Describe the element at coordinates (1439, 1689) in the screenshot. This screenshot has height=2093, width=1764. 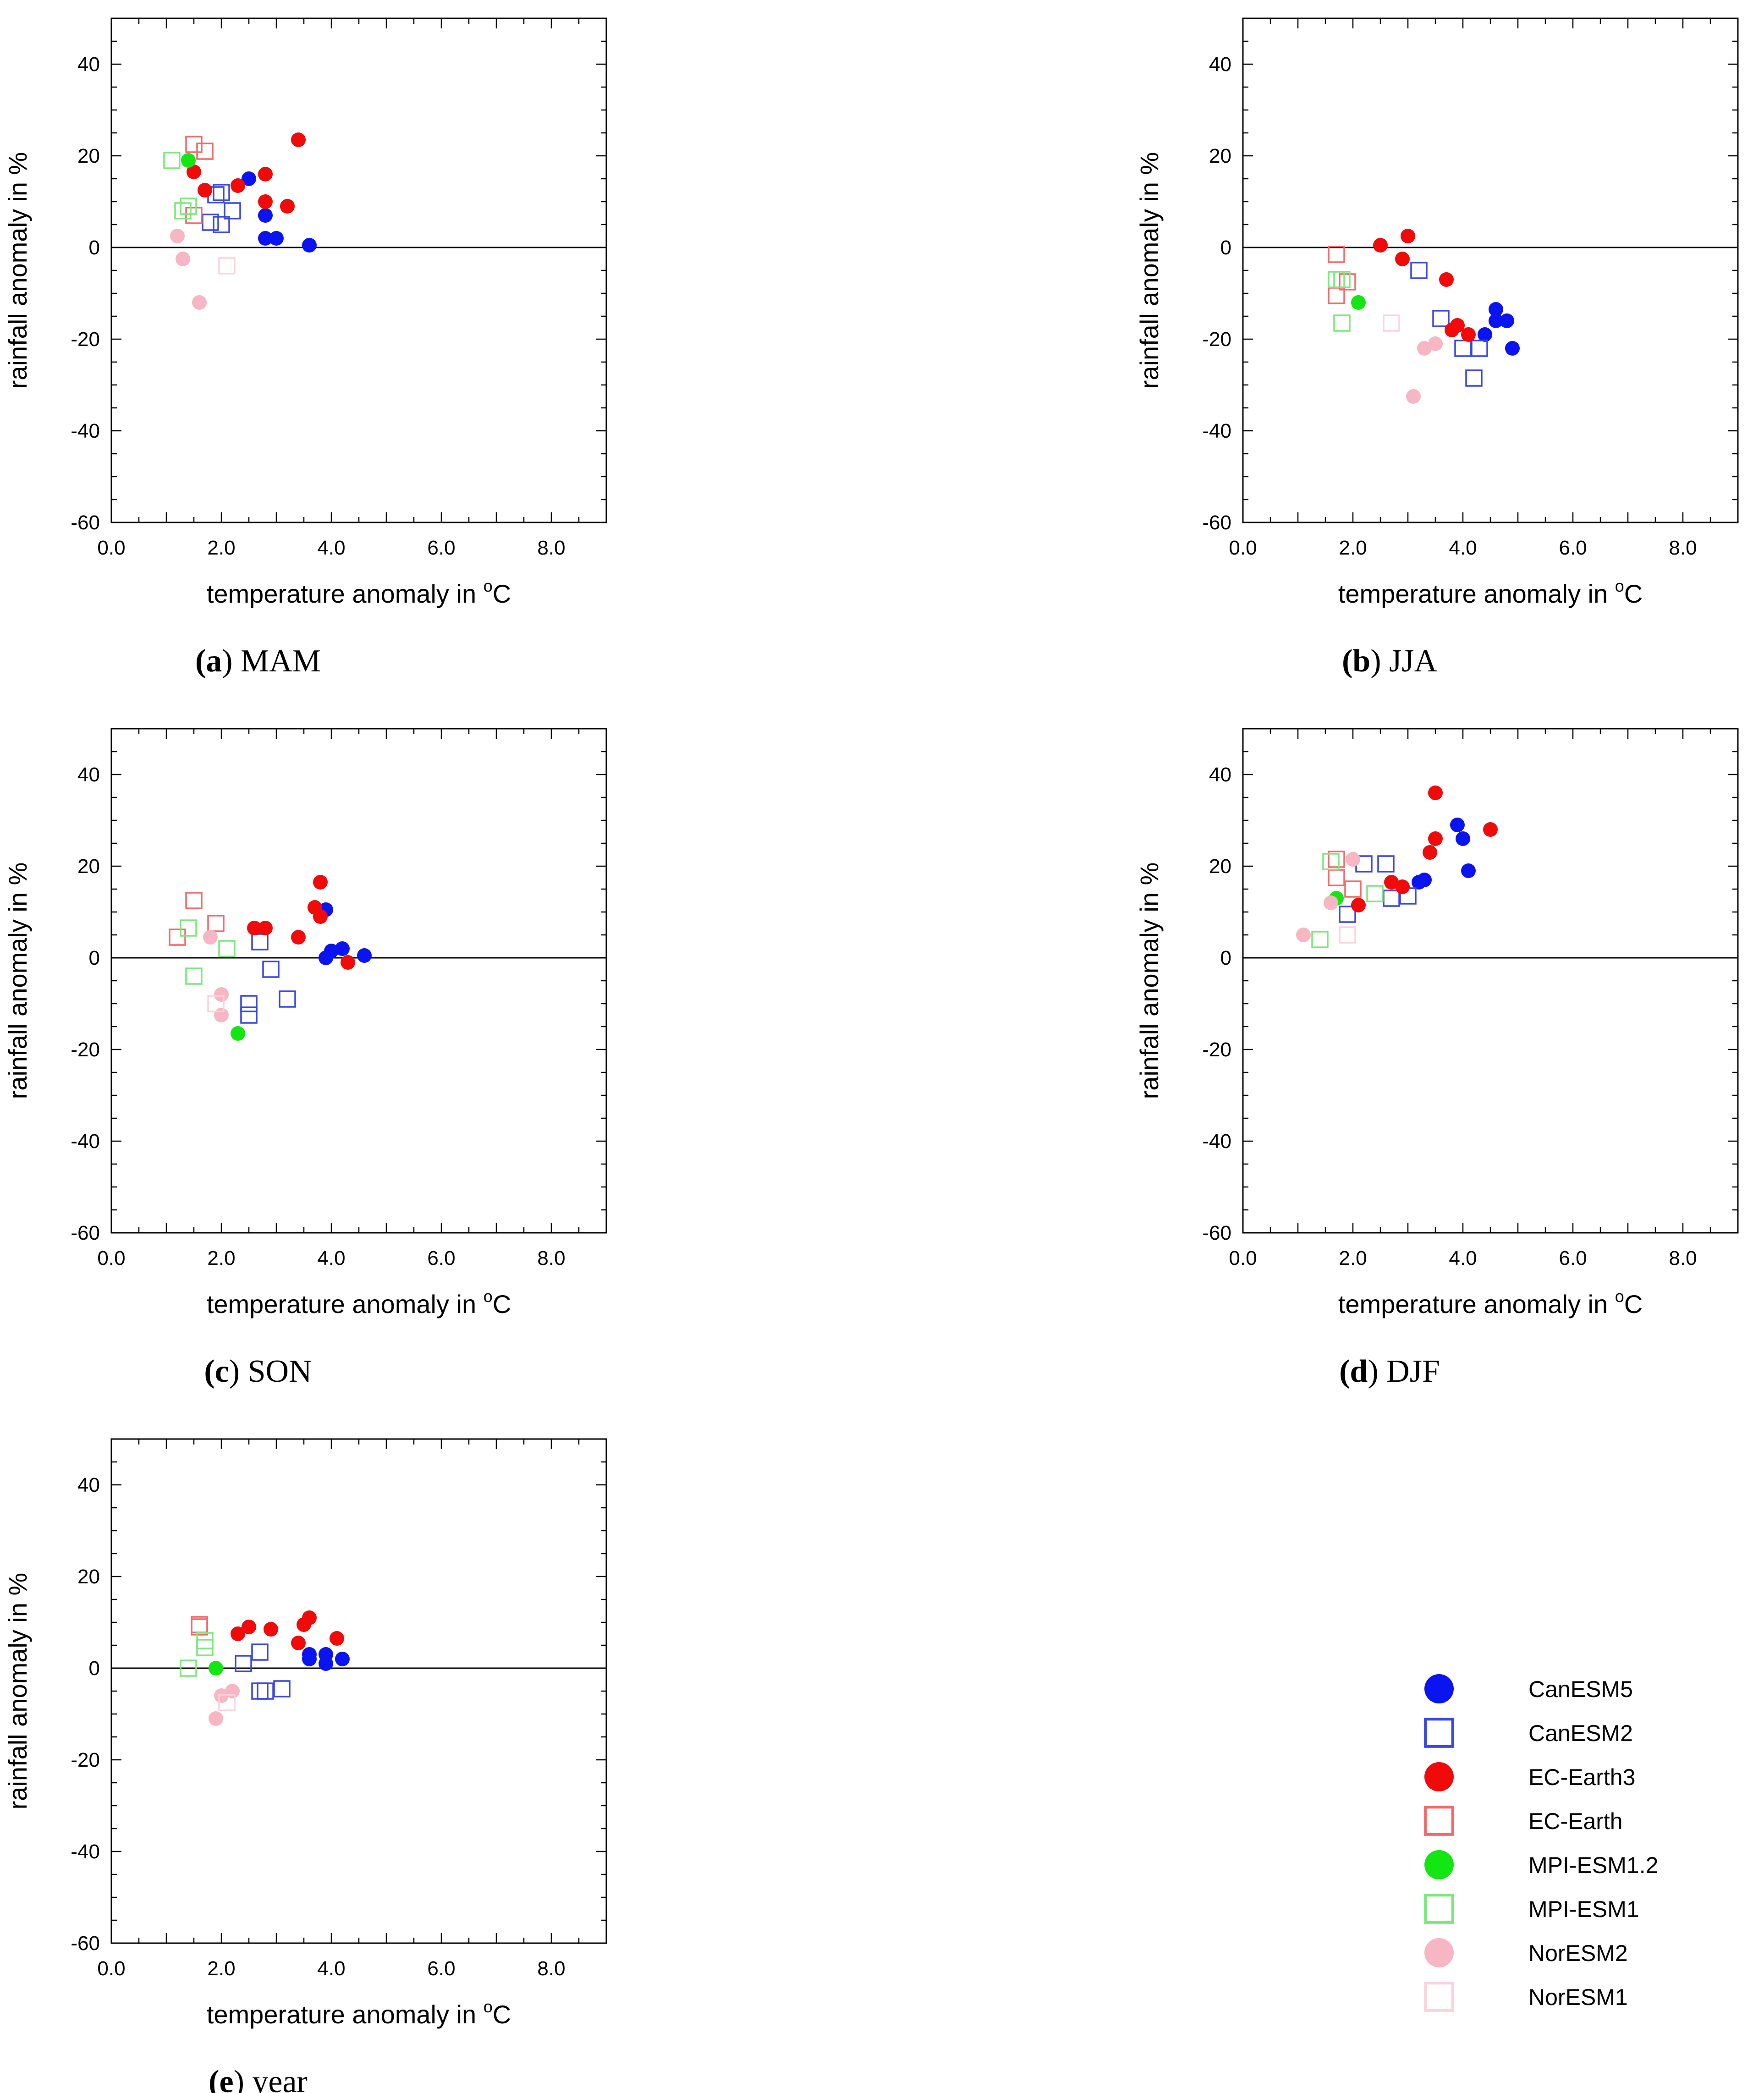
I see `legend-marker-canesm5` at that location.